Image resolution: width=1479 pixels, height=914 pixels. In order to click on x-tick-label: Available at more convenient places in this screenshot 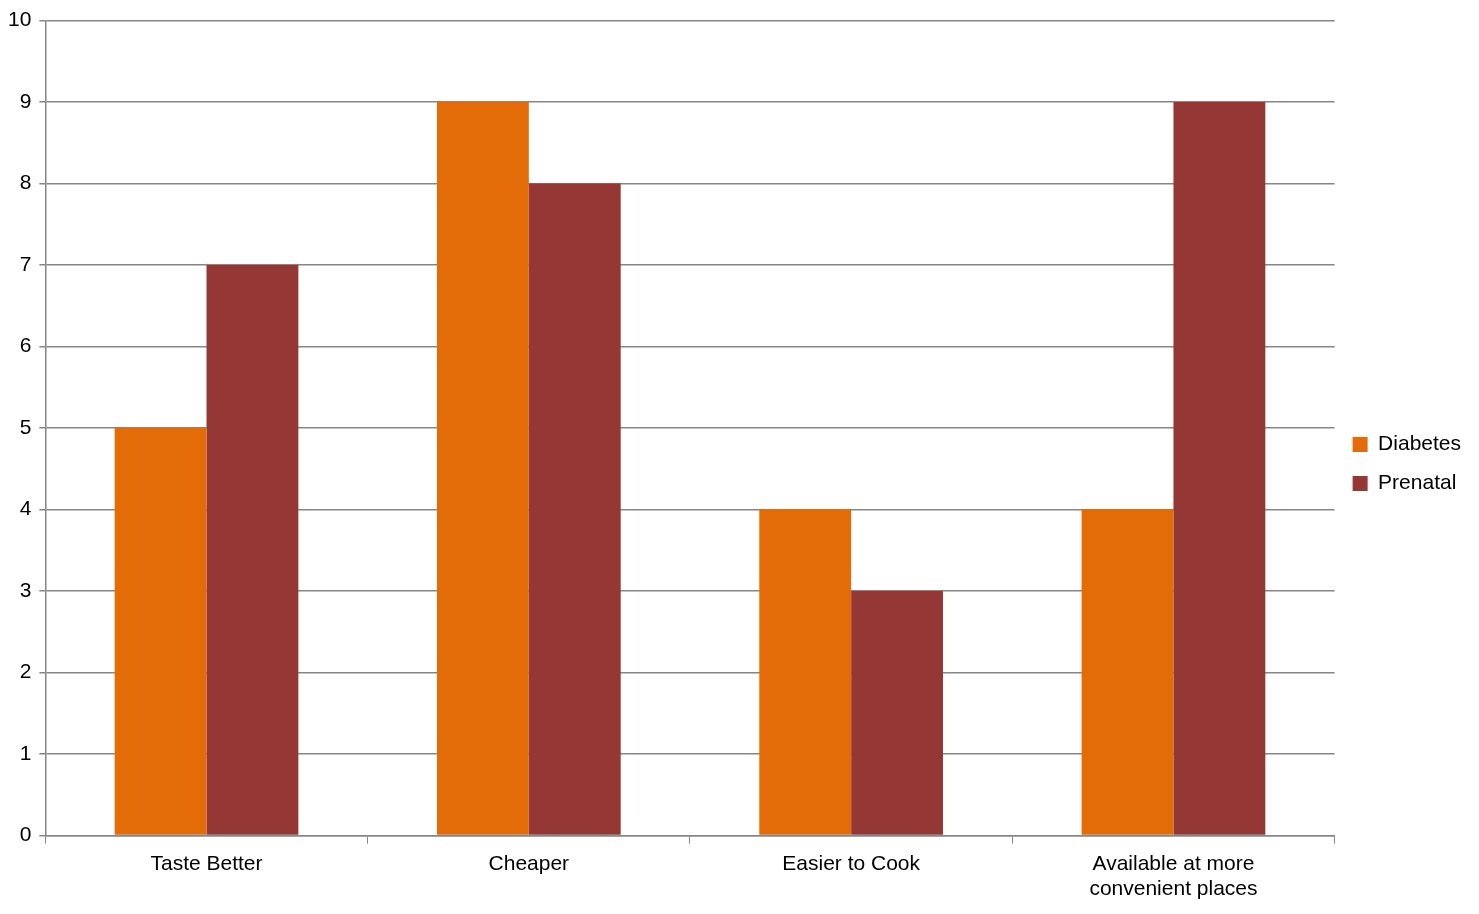, I will do `click(1173, 875)`.